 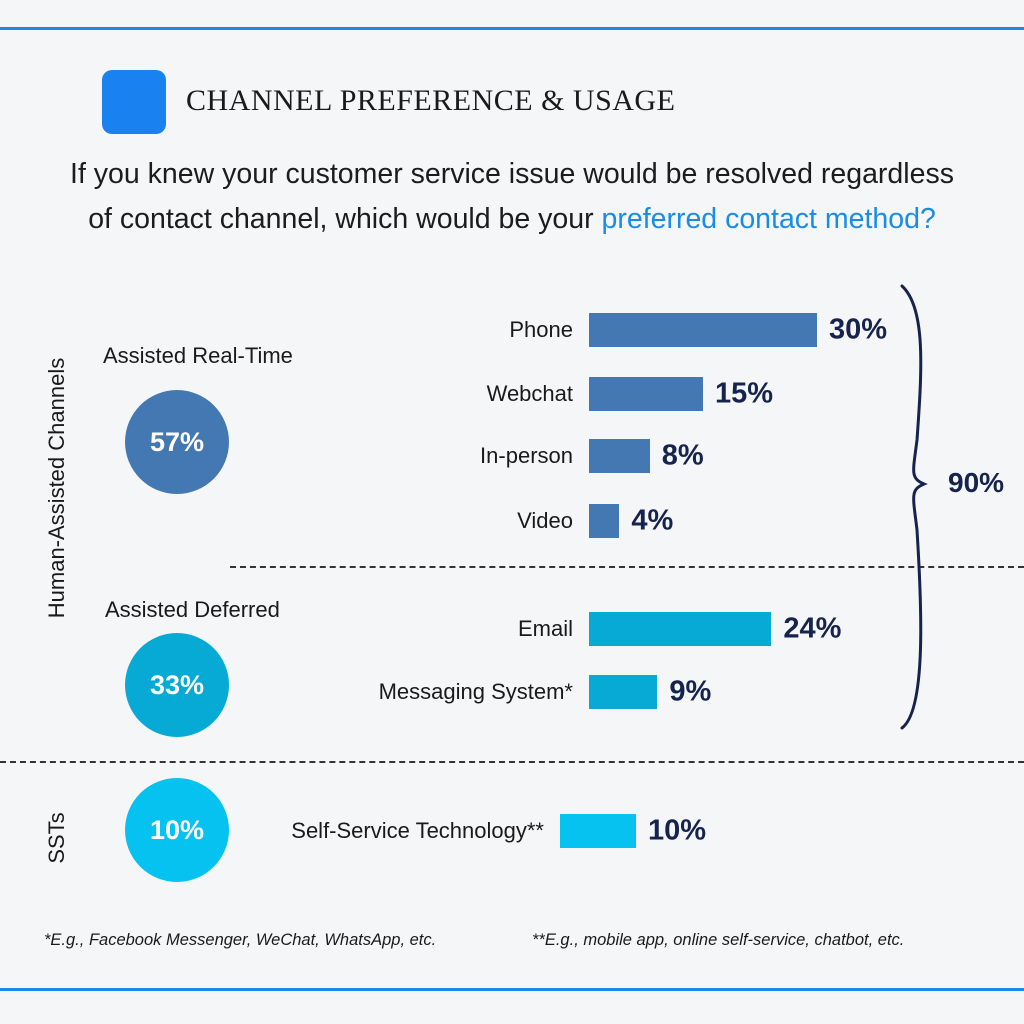 I want to click on side-label-human-assisted: Human-Assisted Channels, so click(x=56, y=488).